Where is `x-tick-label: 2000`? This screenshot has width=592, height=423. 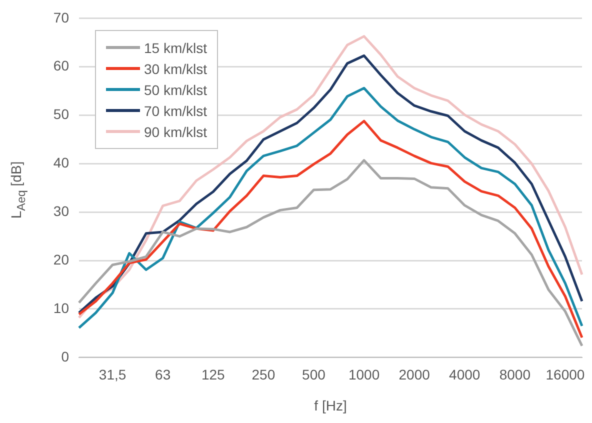 x-tick-label: 2000 is located at coordinates (414, 374).